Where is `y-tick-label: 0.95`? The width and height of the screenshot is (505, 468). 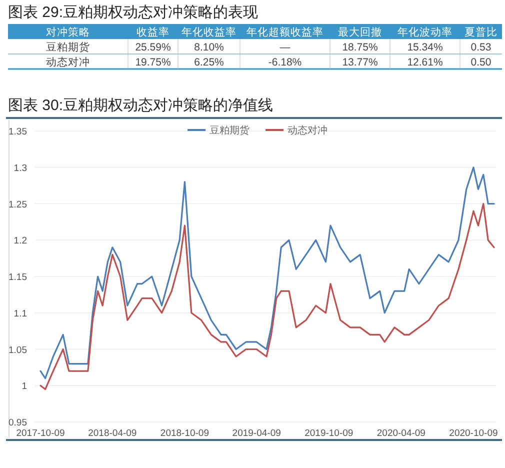
y-tick-label: 0.95 is located at coordinates (17, 423).